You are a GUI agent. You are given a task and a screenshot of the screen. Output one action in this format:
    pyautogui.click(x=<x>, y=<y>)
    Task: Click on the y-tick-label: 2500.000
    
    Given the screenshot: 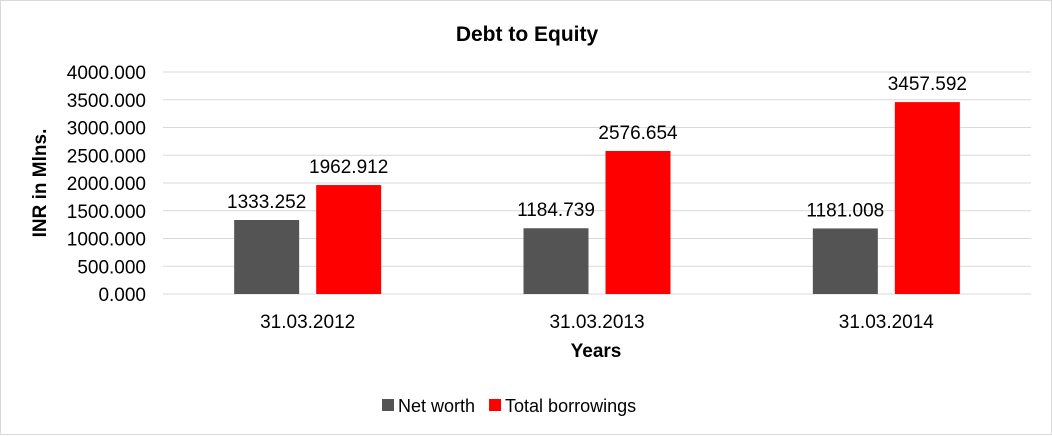 What is the action you would take?
    pyautogui.click(x=106, y=156)
    